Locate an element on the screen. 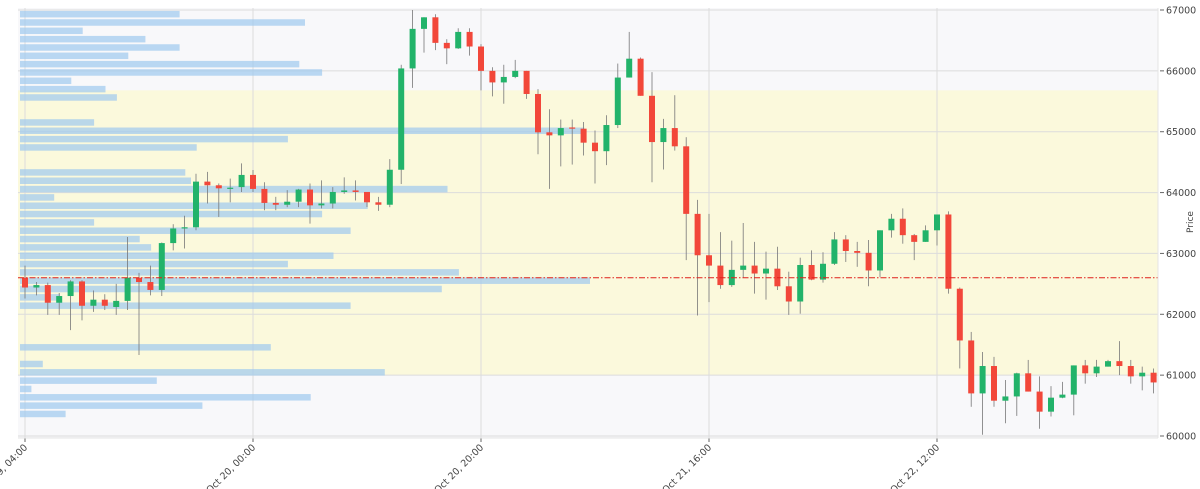 Image resolution: width=1200 pixels, height=489 pixels. y-tick-label: 65000 is located at coordinates (1181, 132).